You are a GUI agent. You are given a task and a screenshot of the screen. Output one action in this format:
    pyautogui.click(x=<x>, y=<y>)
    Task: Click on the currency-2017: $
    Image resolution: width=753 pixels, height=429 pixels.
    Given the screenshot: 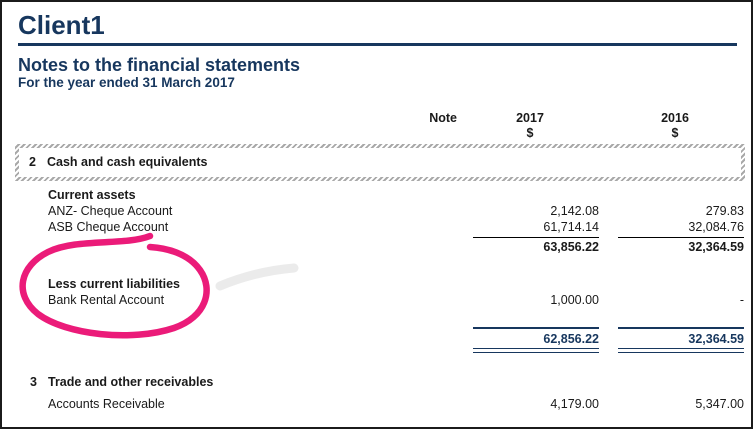 What is the action you would take?
    pyautogui.click(x=530, y=132)
    